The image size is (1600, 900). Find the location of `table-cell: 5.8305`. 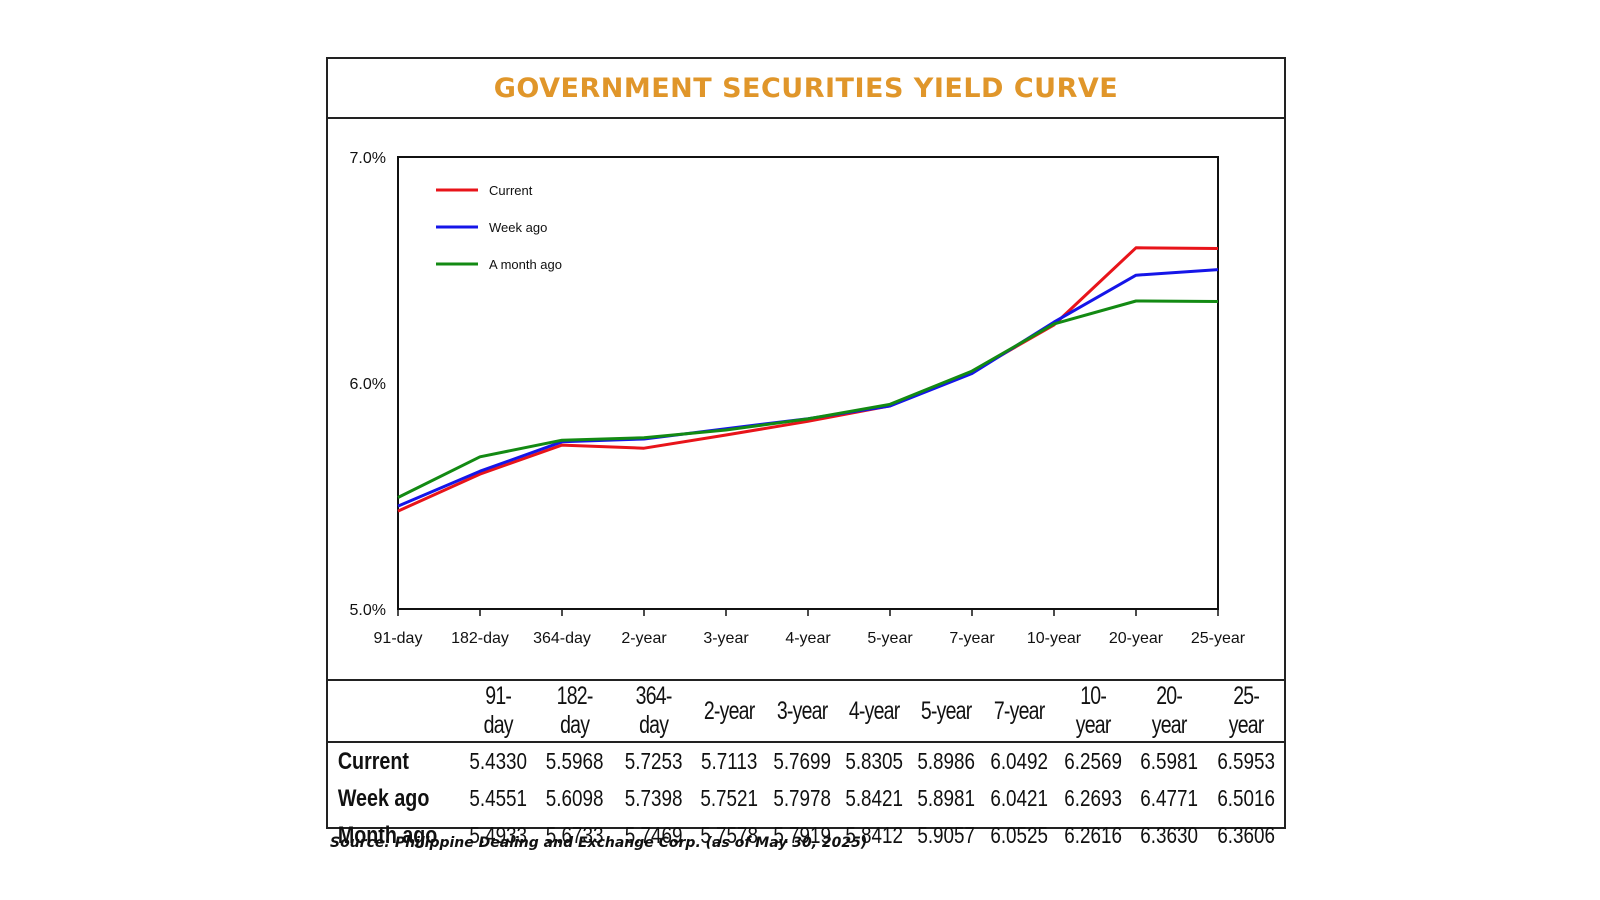

table-cell: 5.8305 is located at coordinates (874, 761).